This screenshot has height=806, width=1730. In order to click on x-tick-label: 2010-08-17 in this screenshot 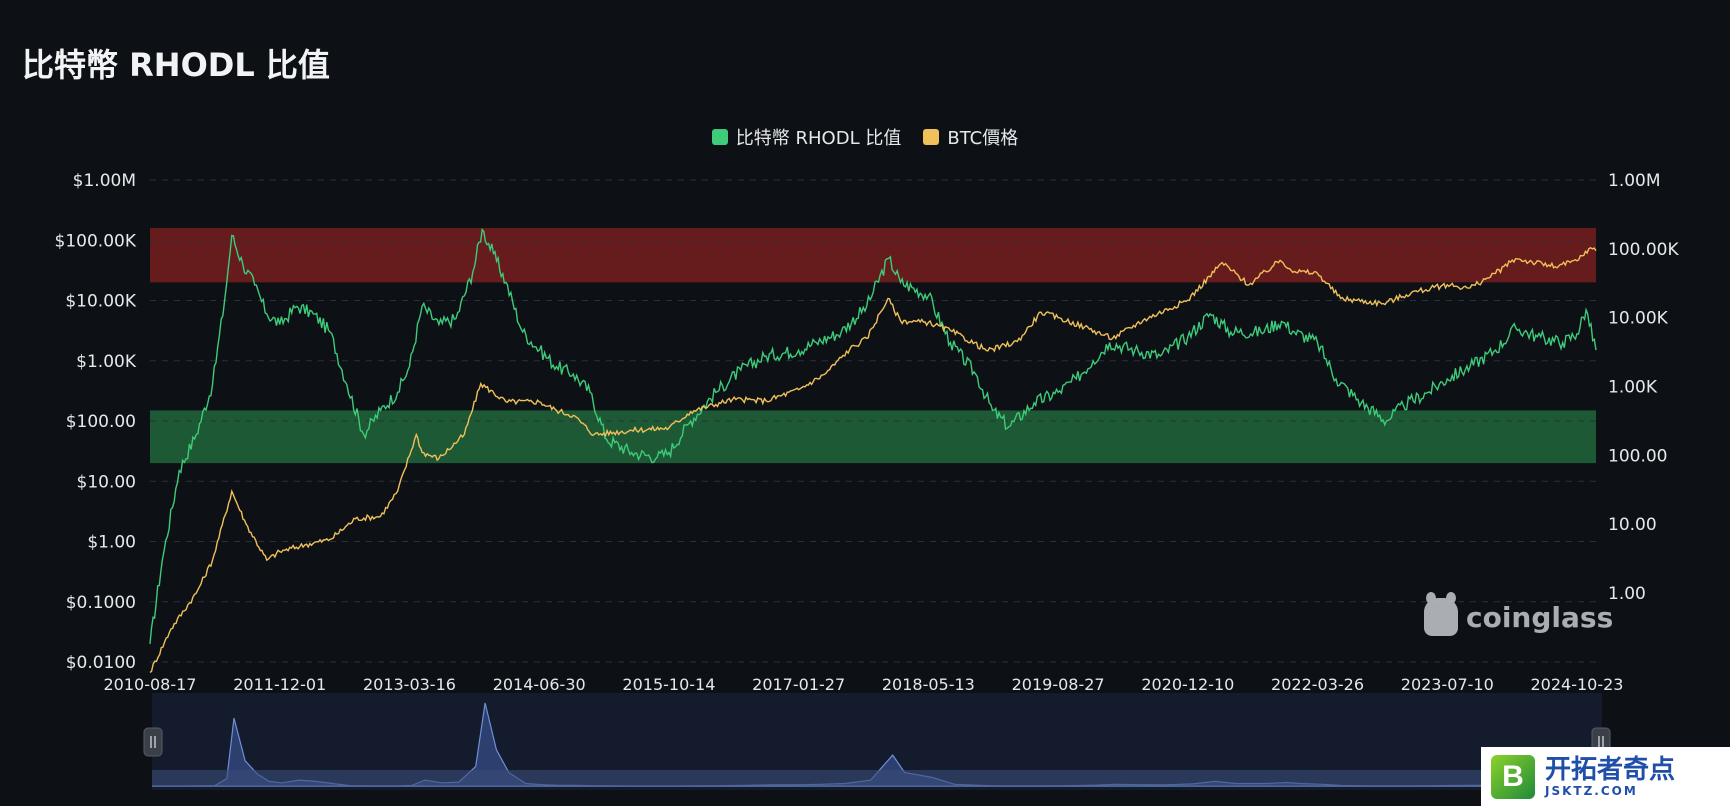, I will do `click(150, 684)`.